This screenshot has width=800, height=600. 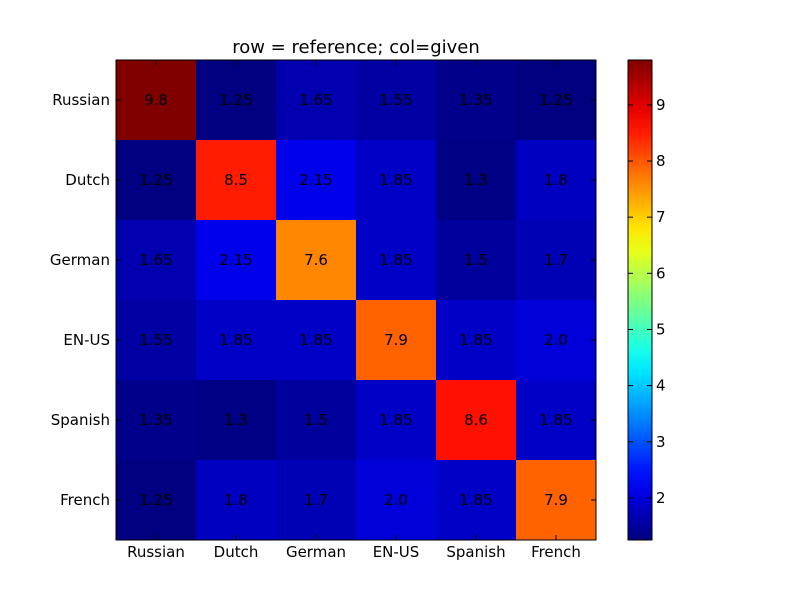 What do you see at coordinates (86, 340) in the screenshot?
I see `row-label: EN-US` at bounding box center [86, 340].